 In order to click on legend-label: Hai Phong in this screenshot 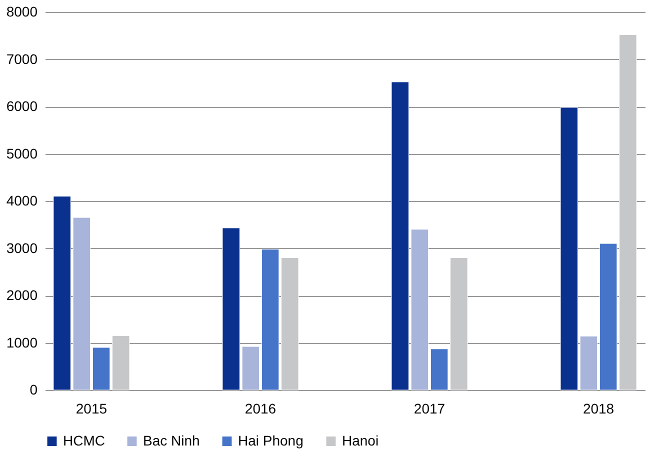, I will do `click(271, 440)`.